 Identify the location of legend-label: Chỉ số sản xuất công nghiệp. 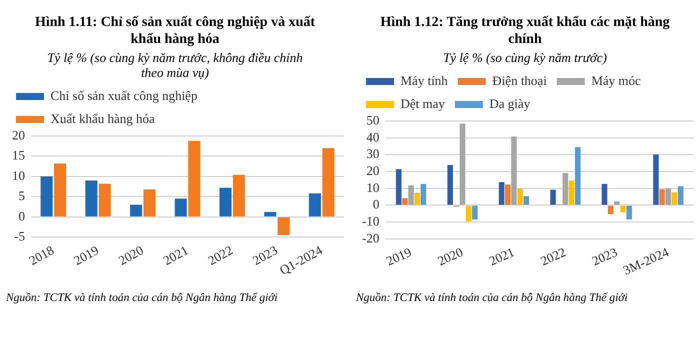
(124, 95).